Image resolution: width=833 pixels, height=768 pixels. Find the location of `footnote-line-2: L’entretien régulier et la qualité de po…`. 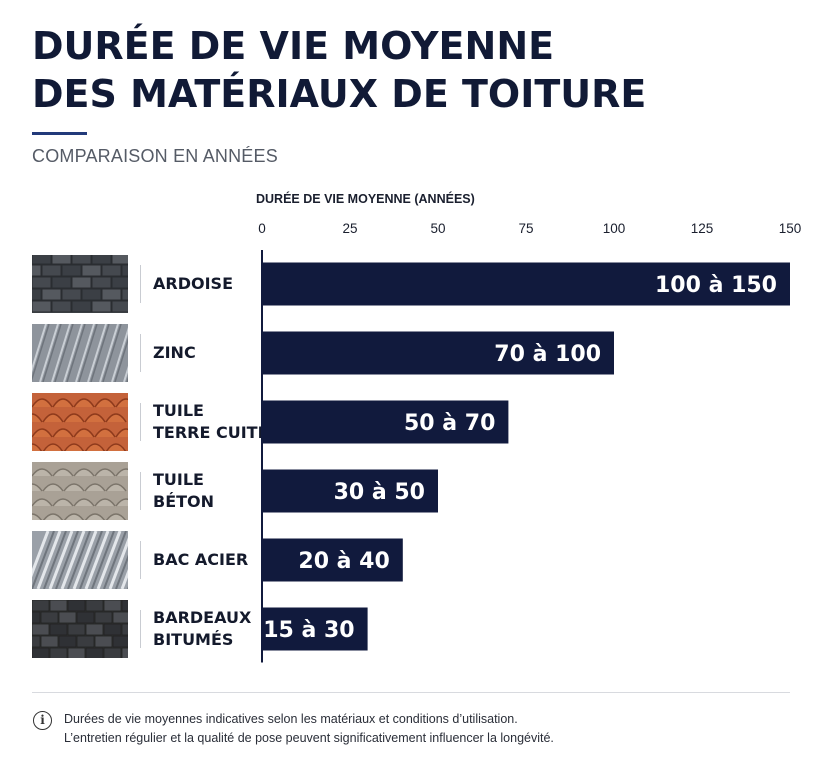

footnote-line-2: L’entretien régulier et la qualité de po… is located at coordinates (309, 738).